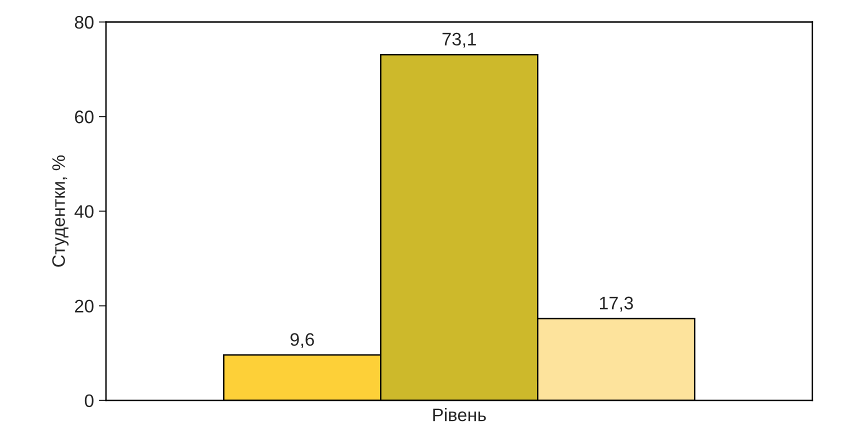 This screenshot has height=440, width=848. Describe the element at coordinates (302, 340) in the screenshot. I see `data-label: 9,6` at that location.